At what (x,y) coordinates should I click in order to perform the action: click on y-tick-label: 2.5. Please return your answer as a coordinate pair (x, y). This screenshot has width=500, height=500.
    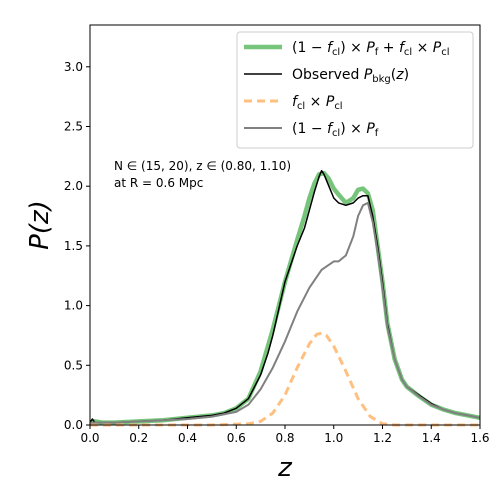
    Looking at the image, I should click on (73, 126).